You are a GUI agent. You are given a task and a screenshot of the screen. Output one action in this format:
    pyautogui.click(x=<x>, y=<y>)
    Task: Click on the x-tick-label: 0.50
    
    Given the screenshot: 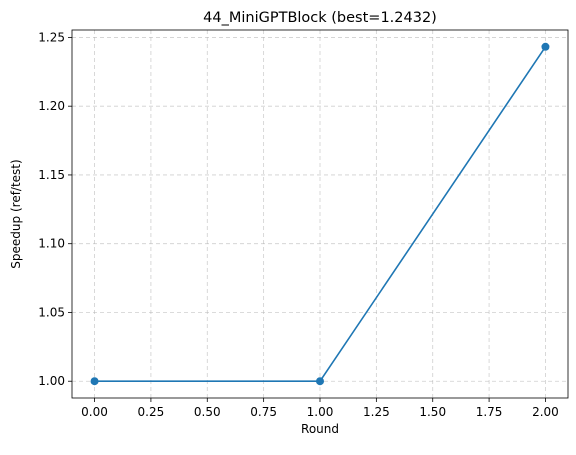 What is the action you would take?
    pyautogui.click(x=207, y=412)
    